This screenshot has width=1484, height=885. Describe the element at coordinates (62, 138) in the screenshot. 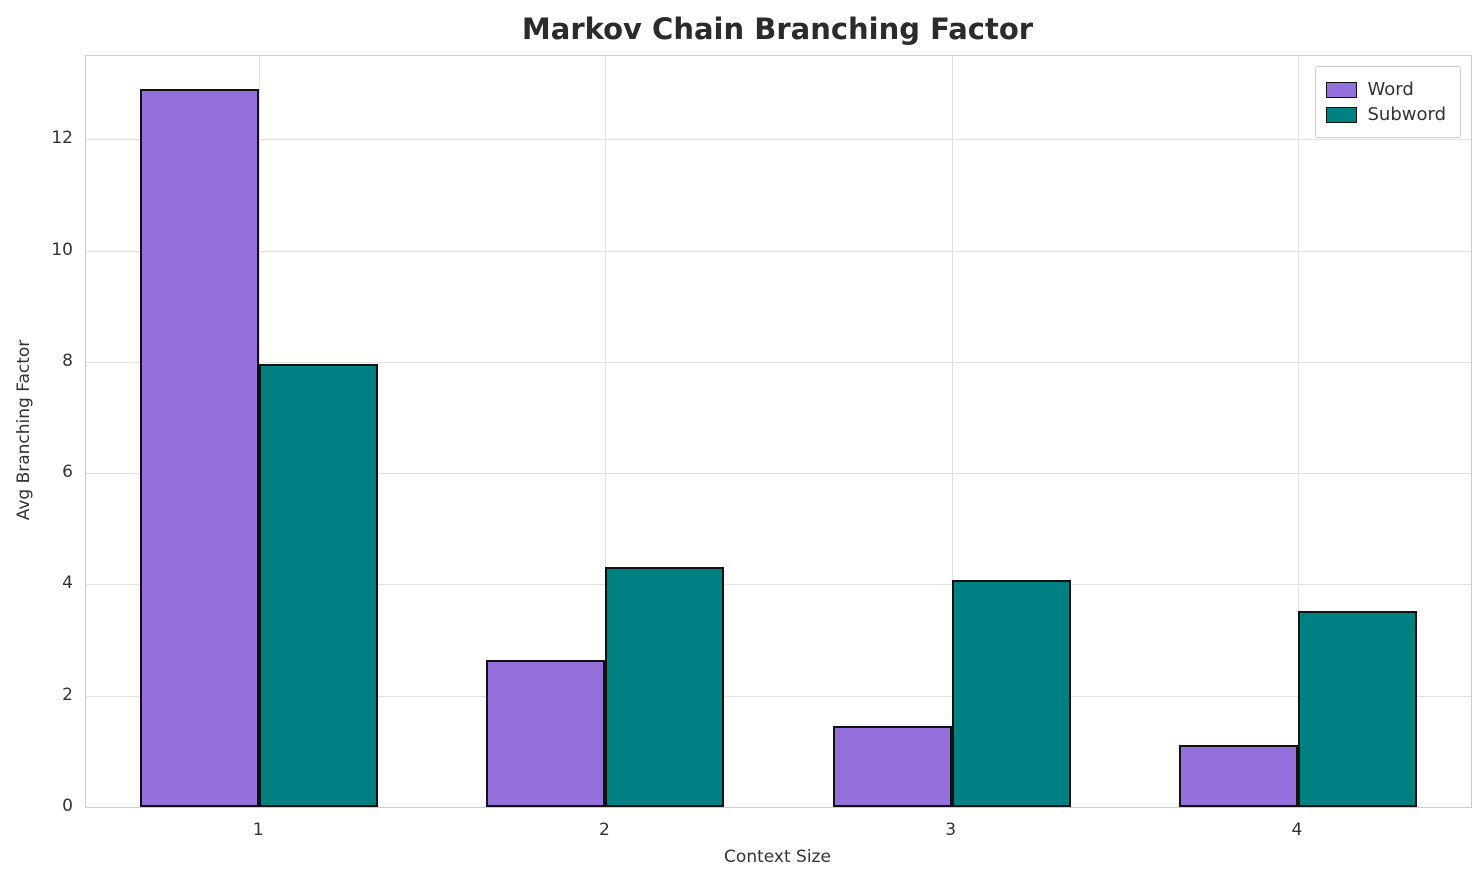

I see `y-tick-label-12: 12` at that location.